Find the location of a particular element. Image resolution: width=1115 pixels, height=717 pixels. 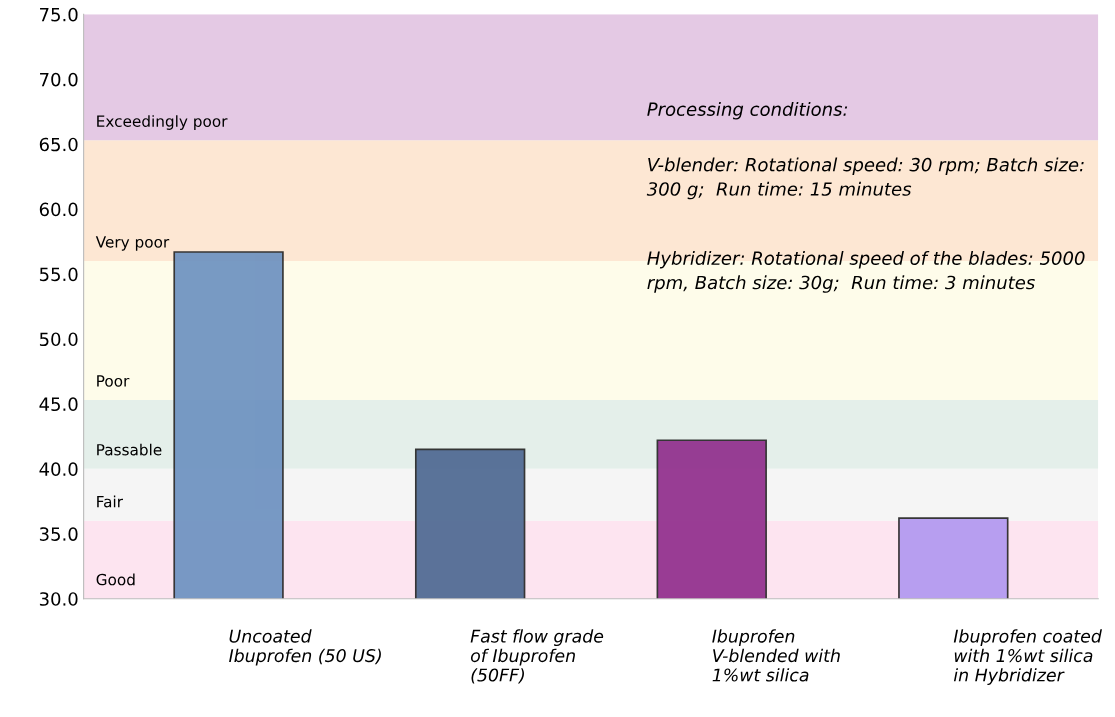

y-tick-label: 70.0 is located at coordinates (59, 79).